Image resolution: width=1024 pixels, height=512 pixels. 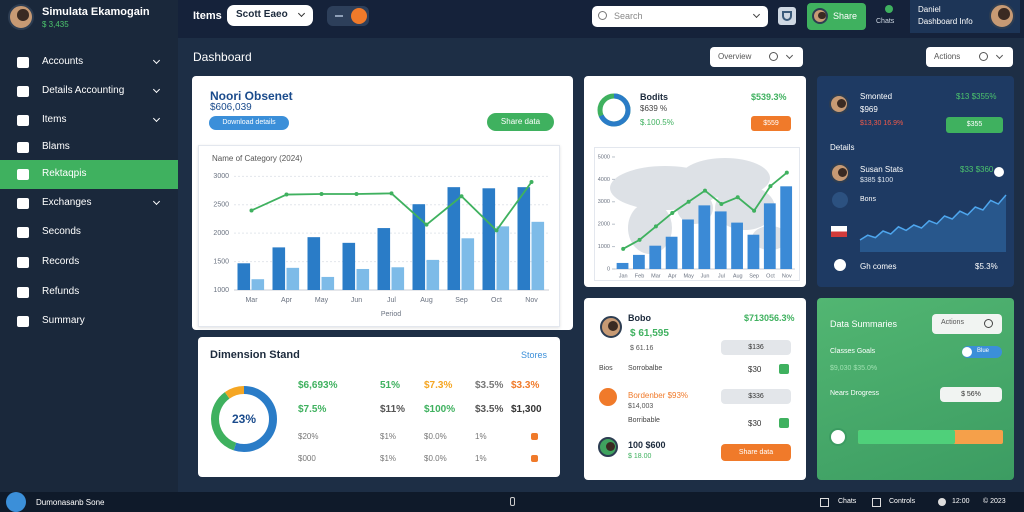 What do you see at coordinates (391, 314) in the screenshot?
I see `x-axis-label: Period` at bounding box center [391, 314].